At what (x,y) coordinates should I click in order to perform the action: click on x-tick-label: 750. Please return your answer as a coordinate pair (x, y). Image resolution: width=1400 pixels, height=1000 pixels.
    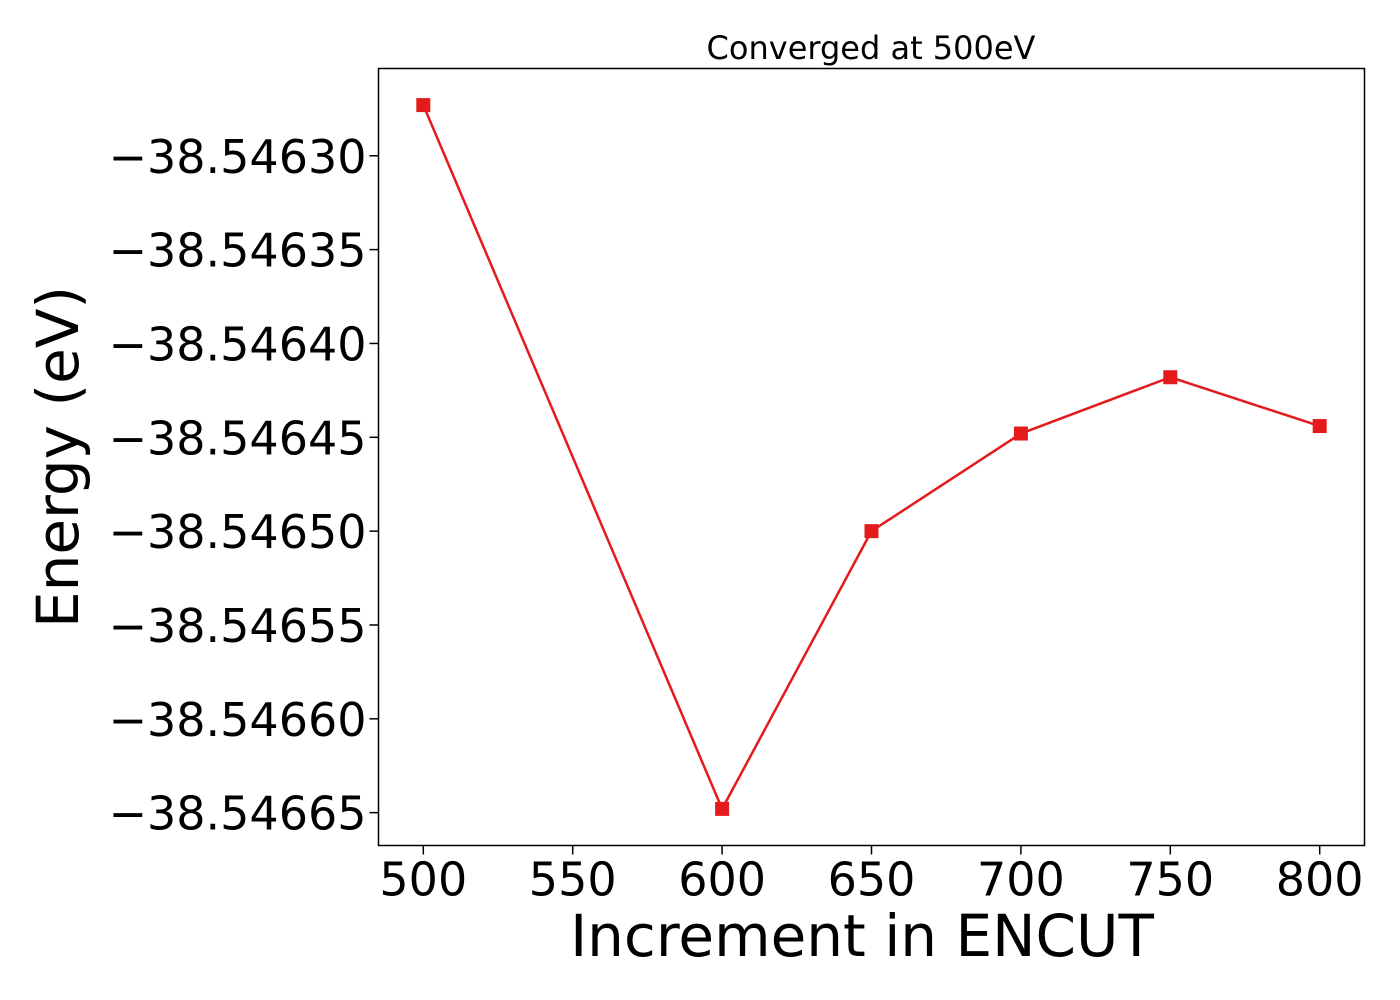
    Looking at the image, I should click on (1170, 880).